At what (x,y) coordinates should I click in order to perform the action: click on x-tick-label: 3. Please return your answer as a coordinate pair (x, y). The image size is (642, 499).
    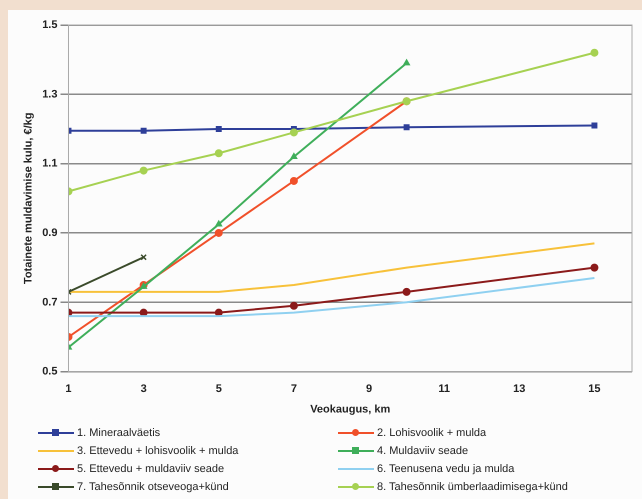
    Looking at the image, I should click on (143, 389).